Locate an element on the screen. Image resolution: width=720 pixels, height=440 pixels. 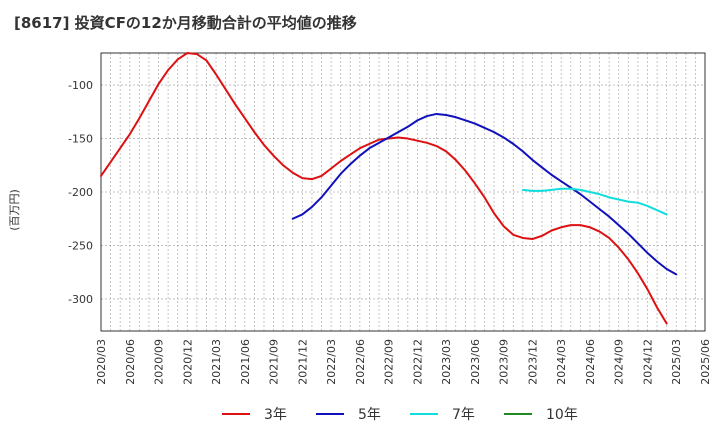
x-tick-label: 2024/03 is located at coordinates (561, 362).